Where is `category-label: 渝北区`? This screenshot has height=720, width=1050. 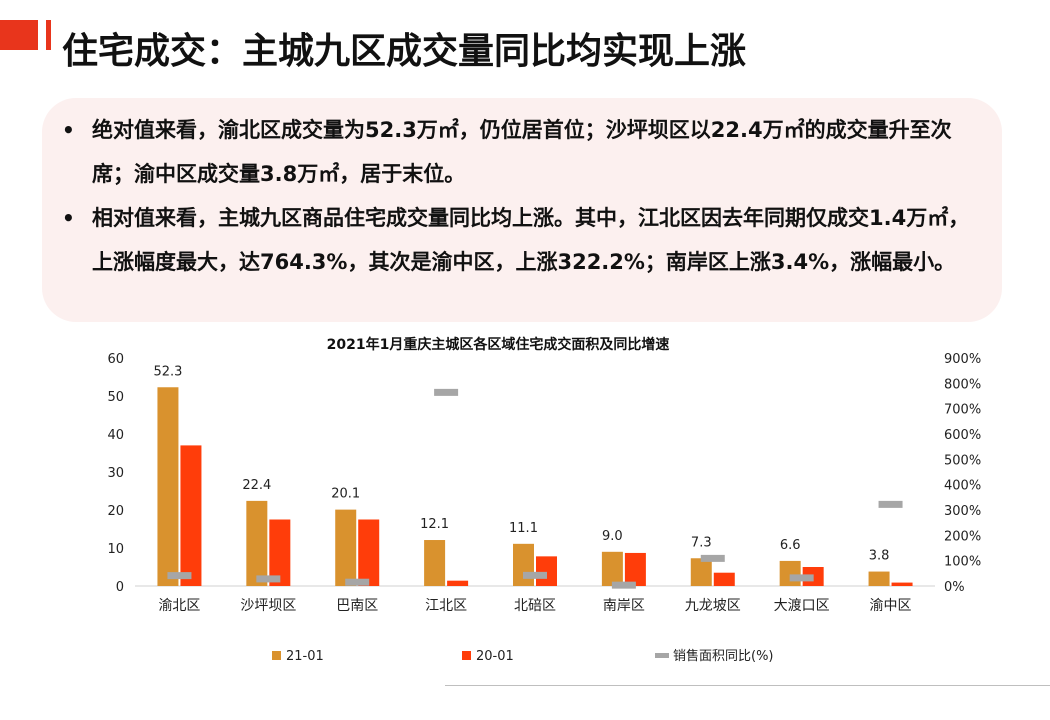
category-label: 渝北区 is located at coordinates (179, 606).